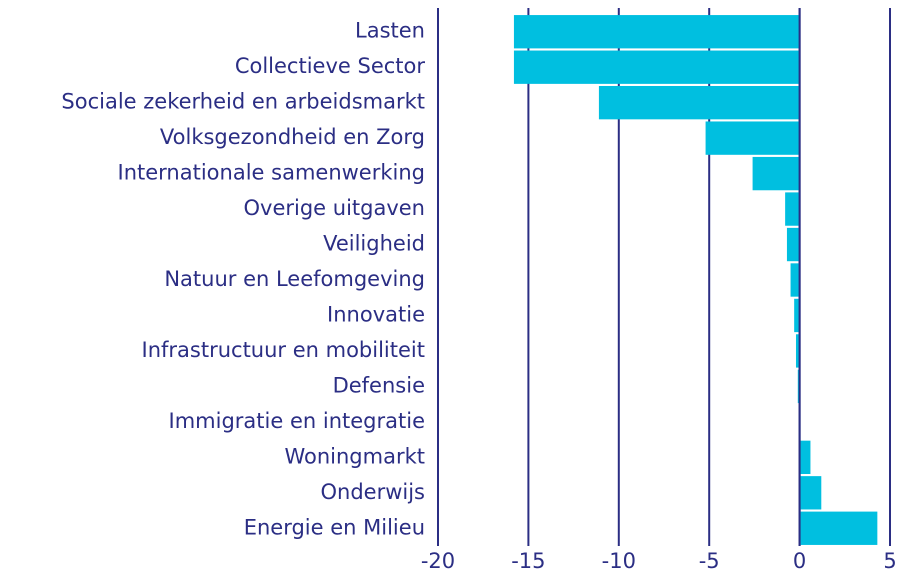 This screenshot has height=576, width=899. What do you see at coordinates (709, 561) in the screenshot?
I see `x-tick-label: -5` at bounding box center [709, 561].